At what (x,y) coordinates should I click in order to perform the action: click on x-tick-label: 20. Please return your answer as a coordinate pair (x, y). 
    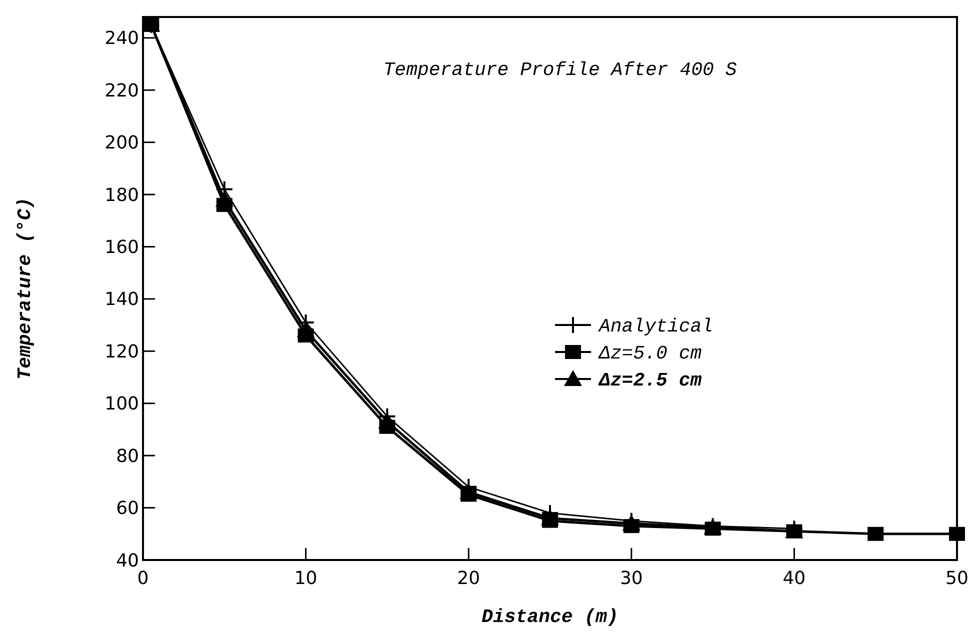
    Looking at the image, I should click on (468, 578).